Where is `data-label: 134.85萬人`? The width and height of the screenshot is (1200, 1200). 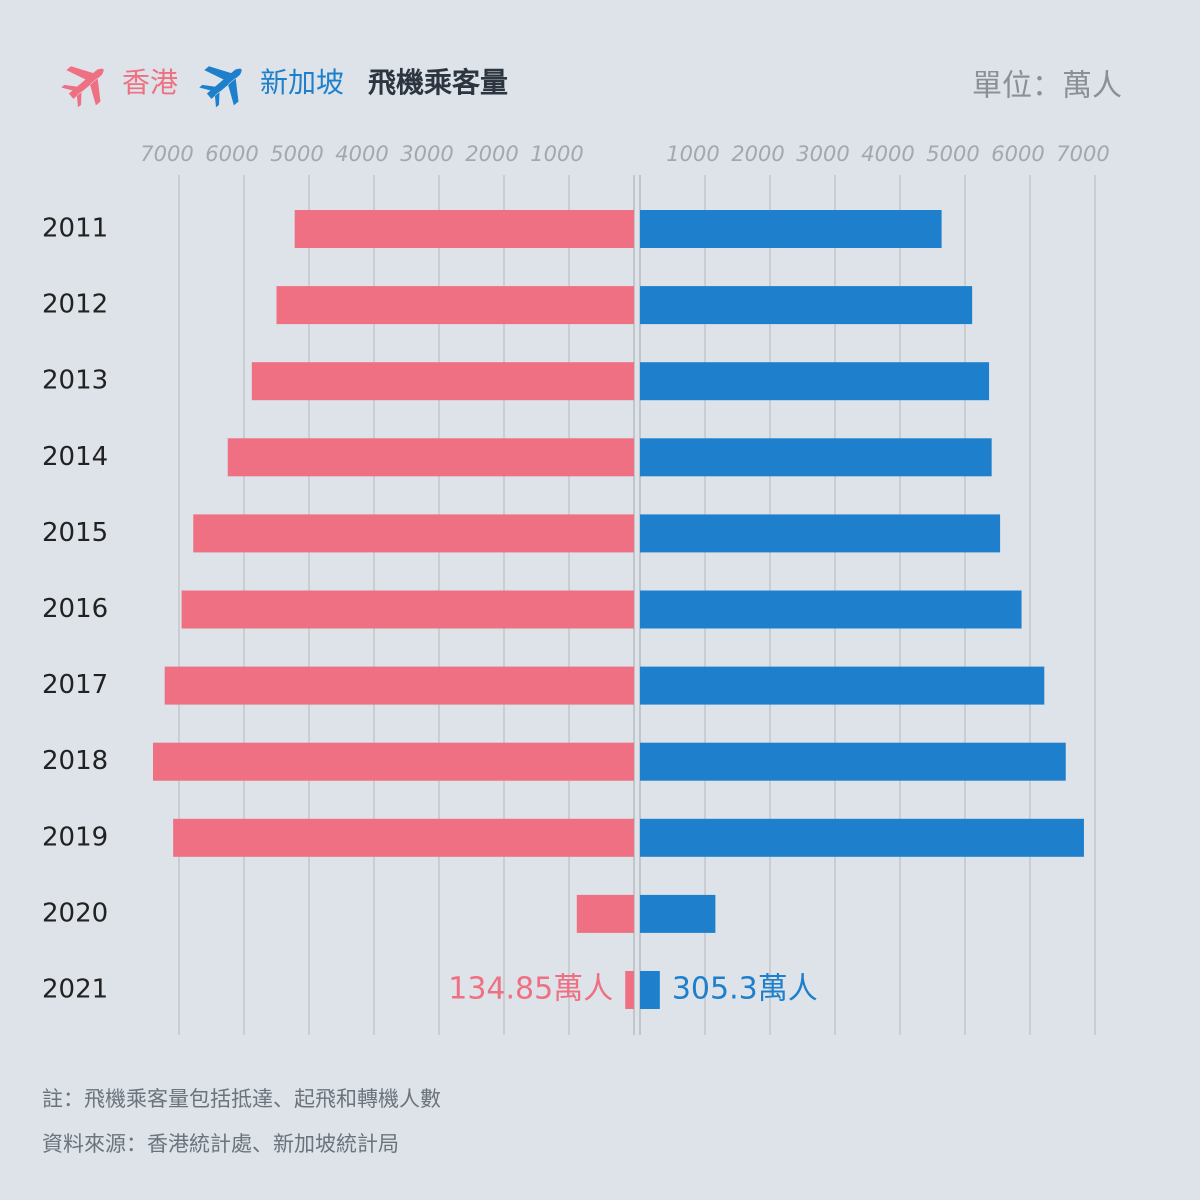
data-label: 134.85萬人 is located at coordinates (530, 989).